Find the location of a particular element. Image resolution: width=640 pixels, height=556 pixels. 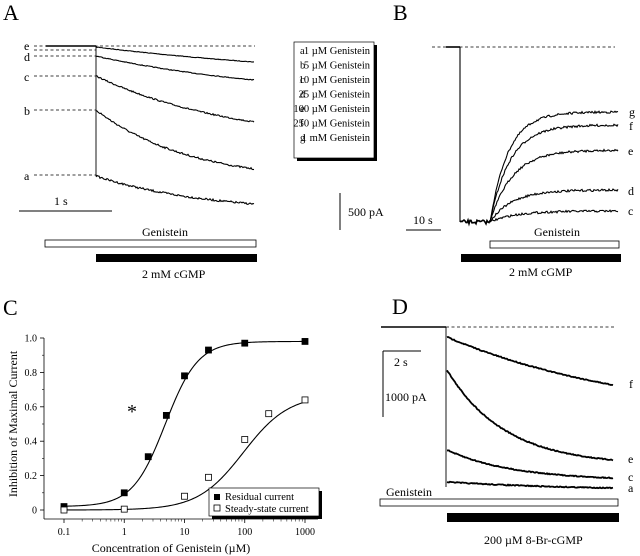

a-label-b: b is located at coordinates (27, 111).